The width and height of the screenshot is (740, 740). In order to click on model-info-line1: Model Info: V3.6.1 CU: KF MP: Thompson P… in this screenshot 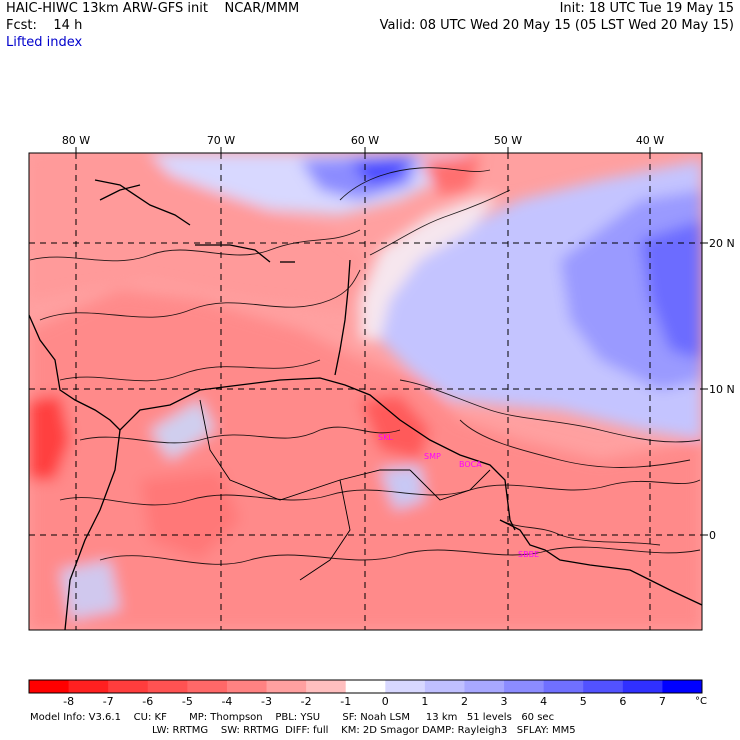, I will do `click(292, 717)`.